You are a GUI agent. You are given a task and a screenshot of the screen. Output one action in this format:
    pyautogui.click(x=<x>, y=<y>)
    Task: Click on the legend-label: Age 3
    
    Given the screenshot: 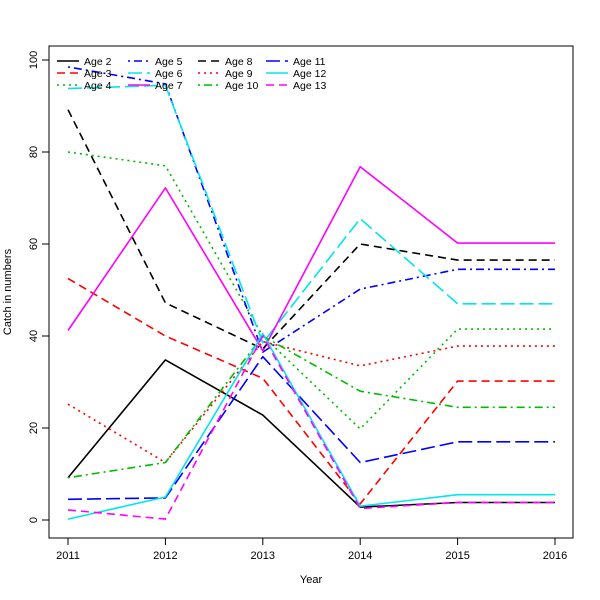 What is the action you would take?
    pyautogui.click(x=98, y=74)
    